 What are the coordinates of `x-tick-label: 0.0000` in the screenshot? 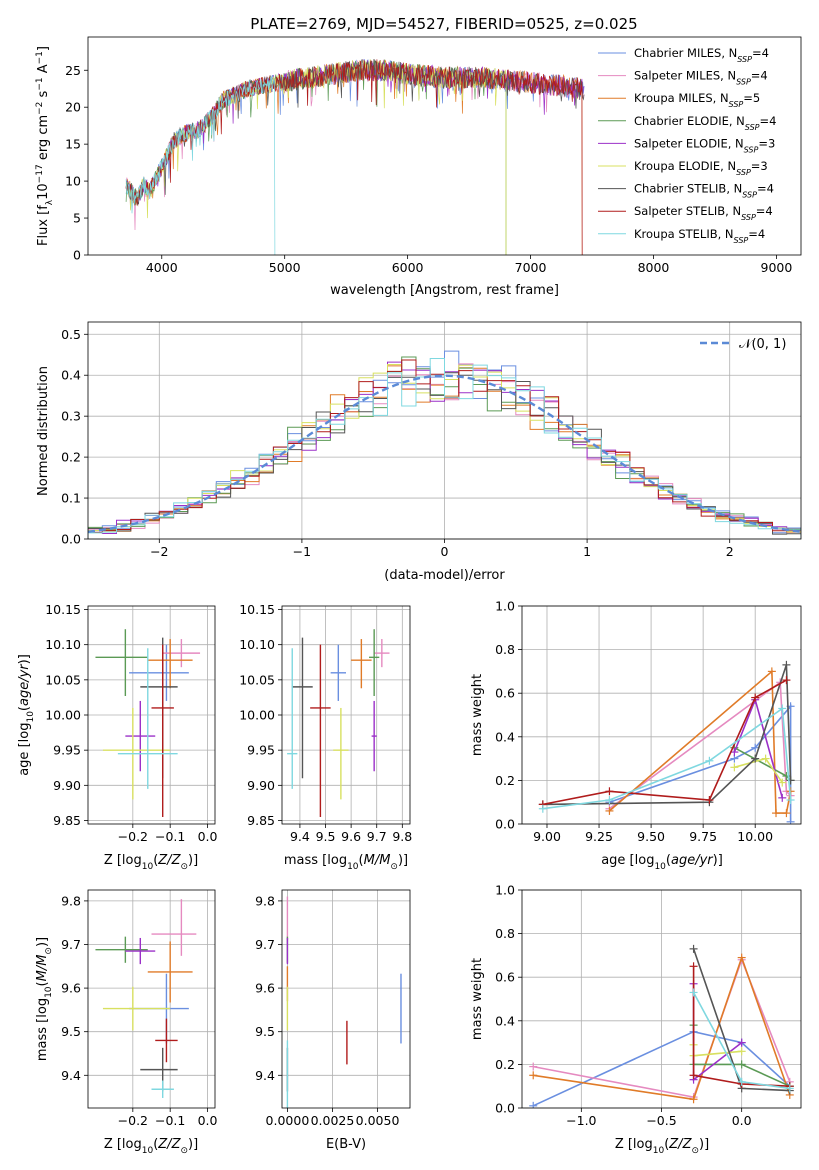 It's located at (288, 1120).